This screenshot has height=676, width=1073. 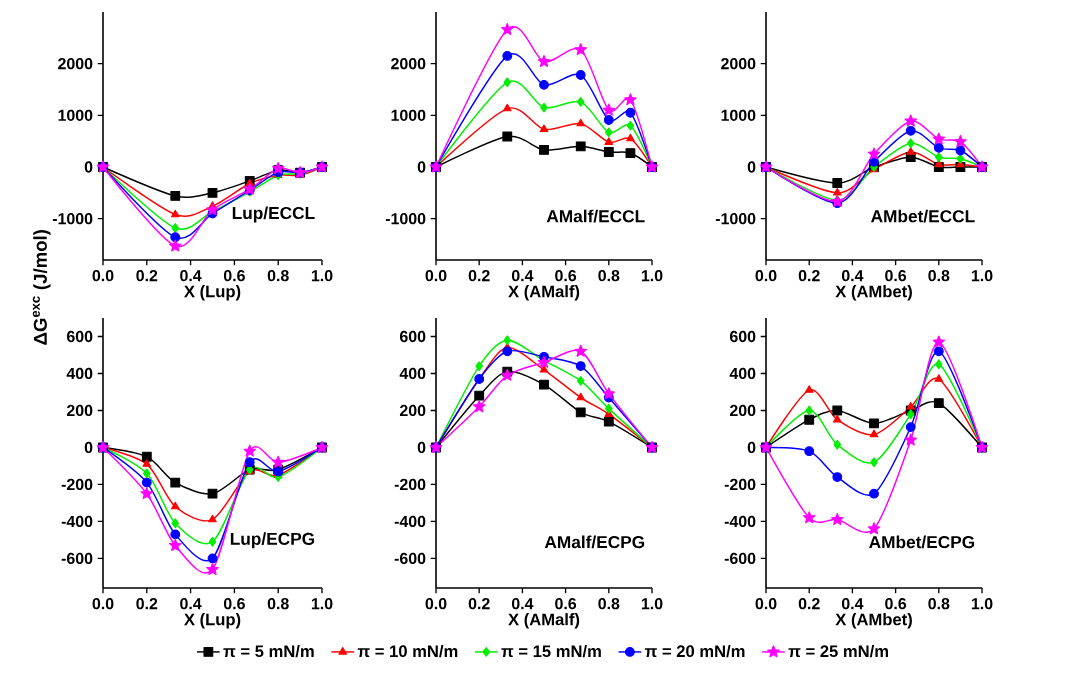 What do you see at coordinates (922, 542) in the screenshot?
I see `text: AMbet/ECPG` at bounding box center [922, 542].